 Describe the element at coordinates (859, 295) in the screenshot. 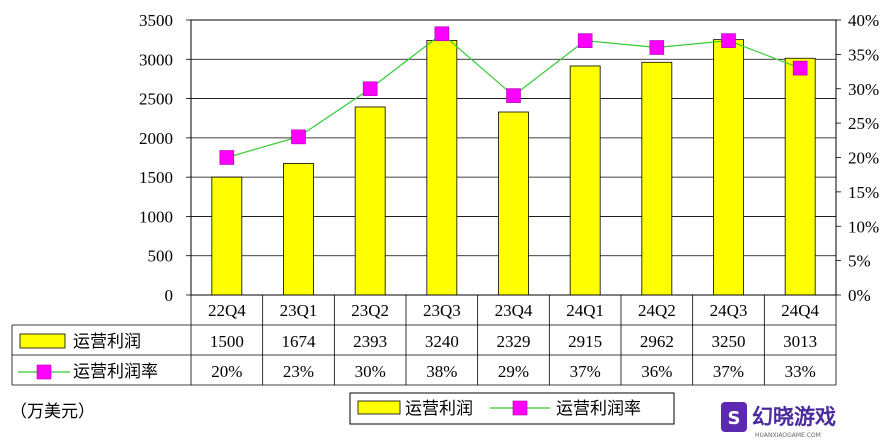

I see `right-tick-label: 0%` at that location.